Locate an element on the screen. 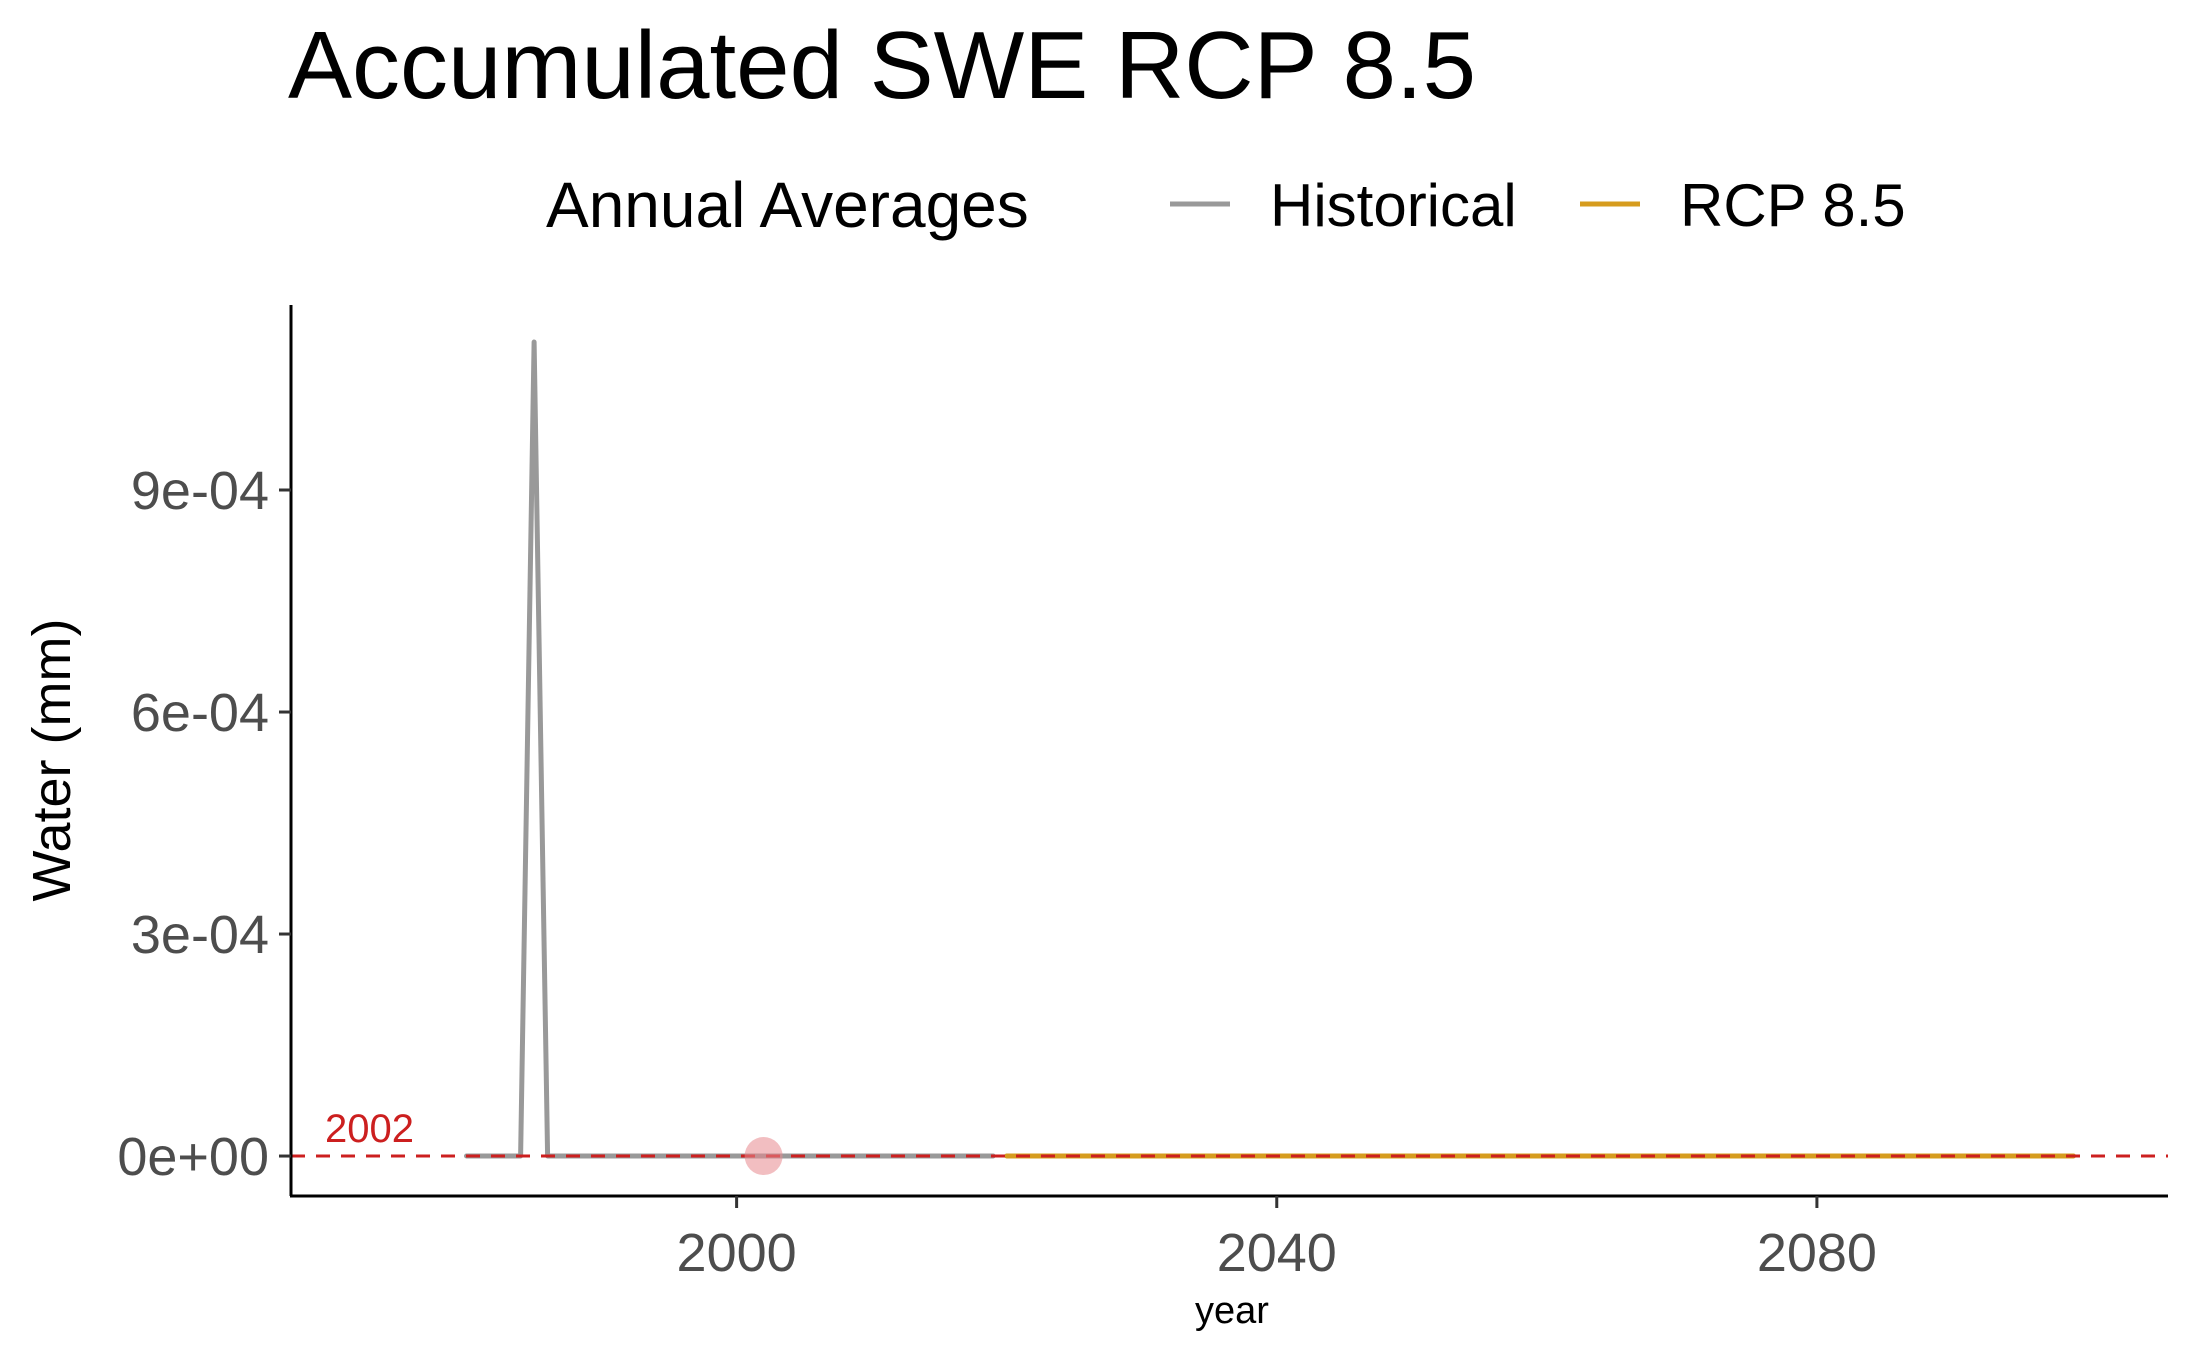  legend: Annual Averages Historical RCP 8.5 is located at coordinates (1226, 205).